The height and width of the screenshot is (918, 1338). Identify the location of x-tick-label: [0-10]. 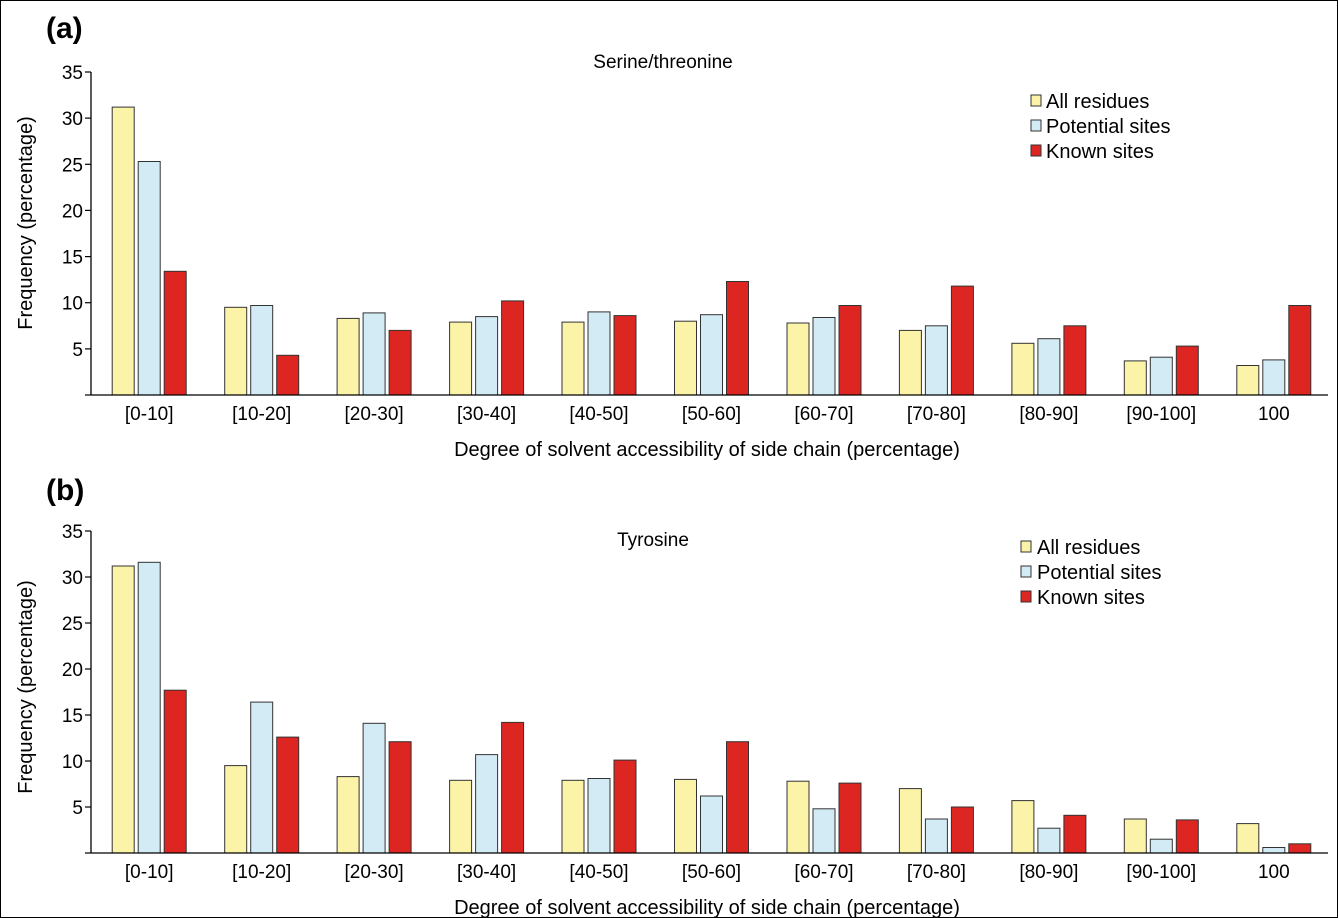
(149, 414).